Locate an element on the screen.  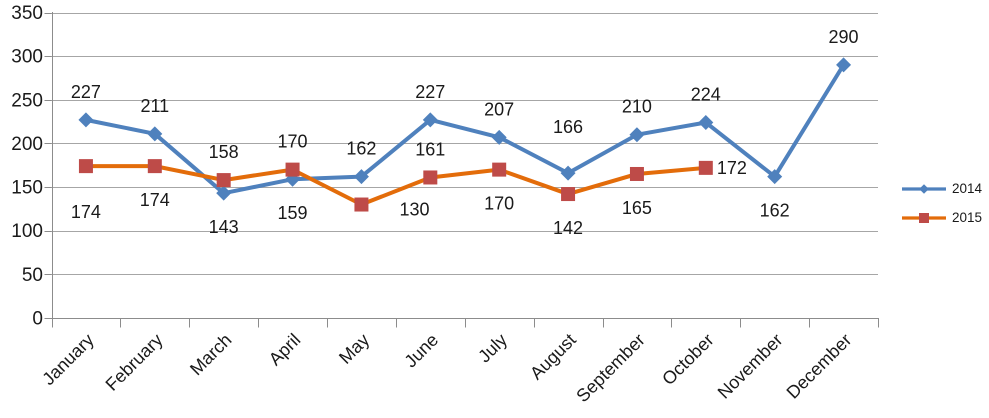
data-label-2015-february: 174 is located at coordinates (155, 200).